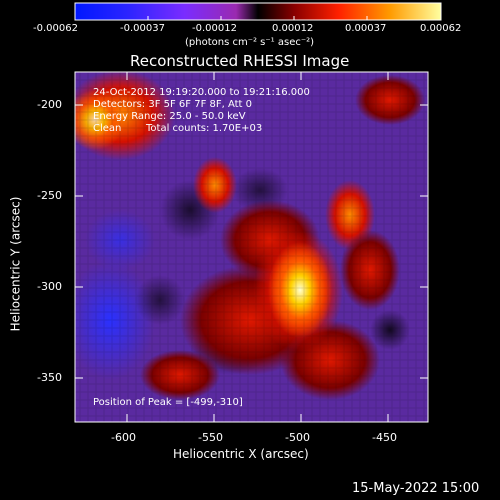  I want to click on colorbar-tick-label: -0.00012, so click(214, 28).